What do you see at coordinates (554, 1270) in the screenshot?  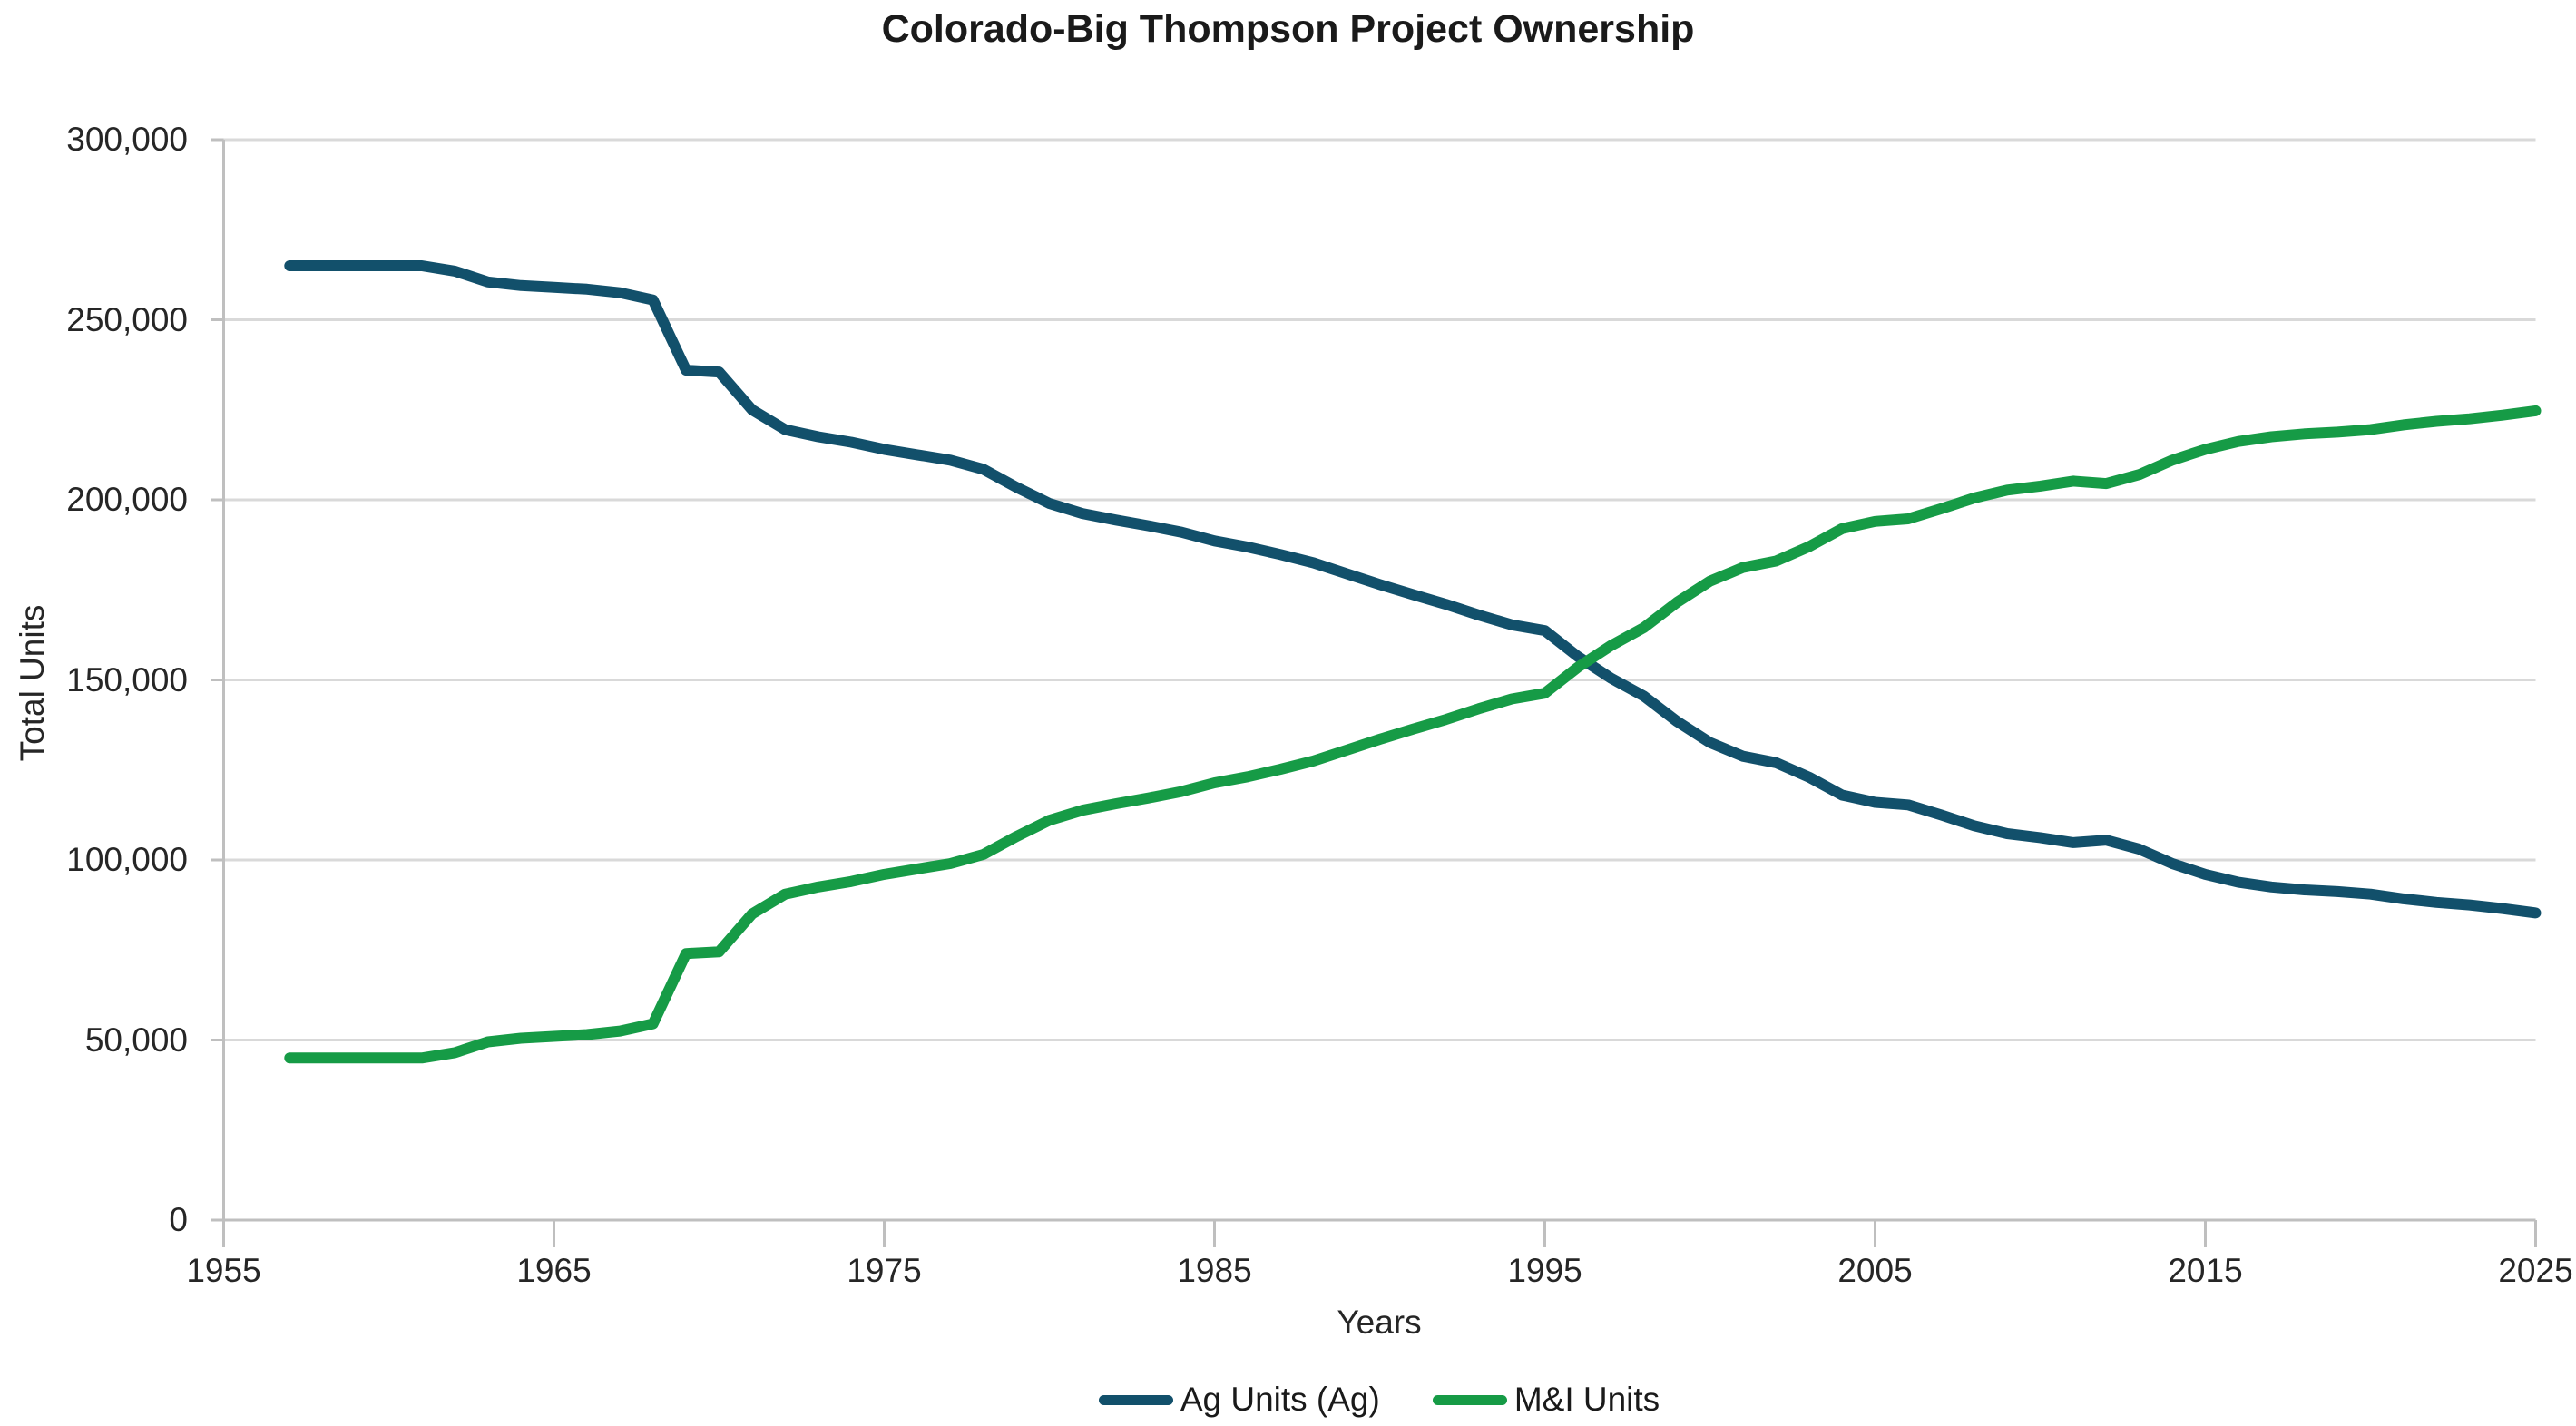 I see `x-tick-label: 1965` at bounding box center [554, 1270].